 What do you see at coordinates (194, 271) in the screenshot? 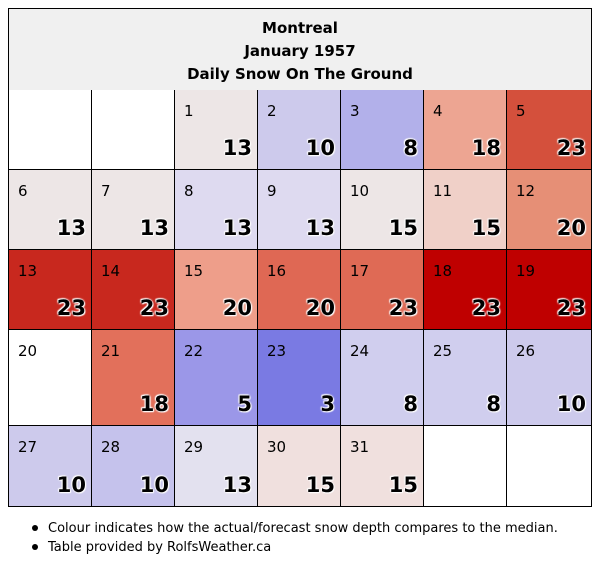
I see `day-number: 15` at bounding box center [194, 271].